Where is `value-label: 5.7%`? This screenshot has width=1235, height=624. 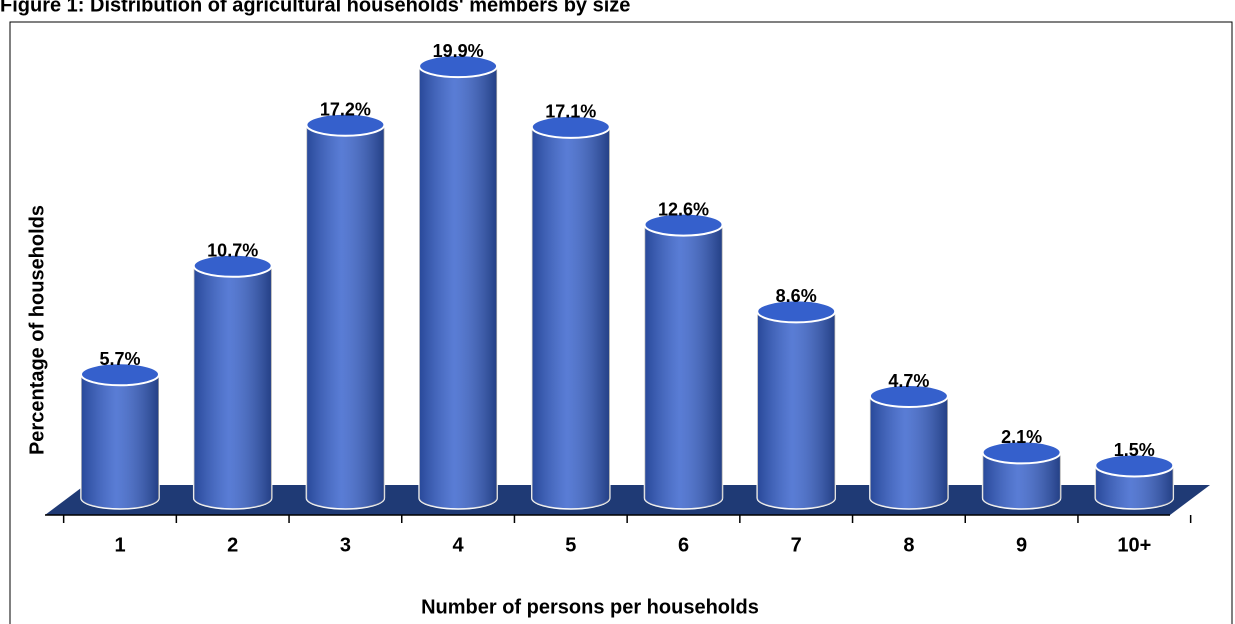 value-label: 5.7% is located at coordinates (119, 359).